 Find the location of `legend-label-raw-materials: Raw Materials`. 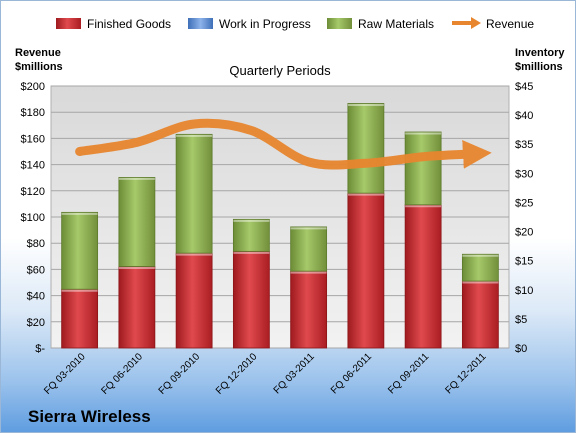

legend-label-raw-materials: Raw Materials is located at coordinates (396, 24).